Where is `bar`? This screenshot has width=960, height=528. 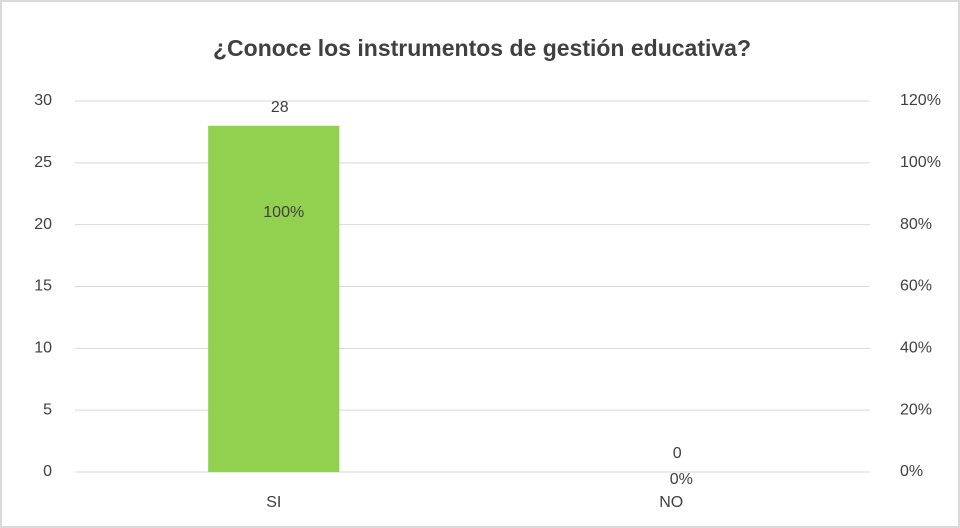 bar is located at coordinates (274, 298).